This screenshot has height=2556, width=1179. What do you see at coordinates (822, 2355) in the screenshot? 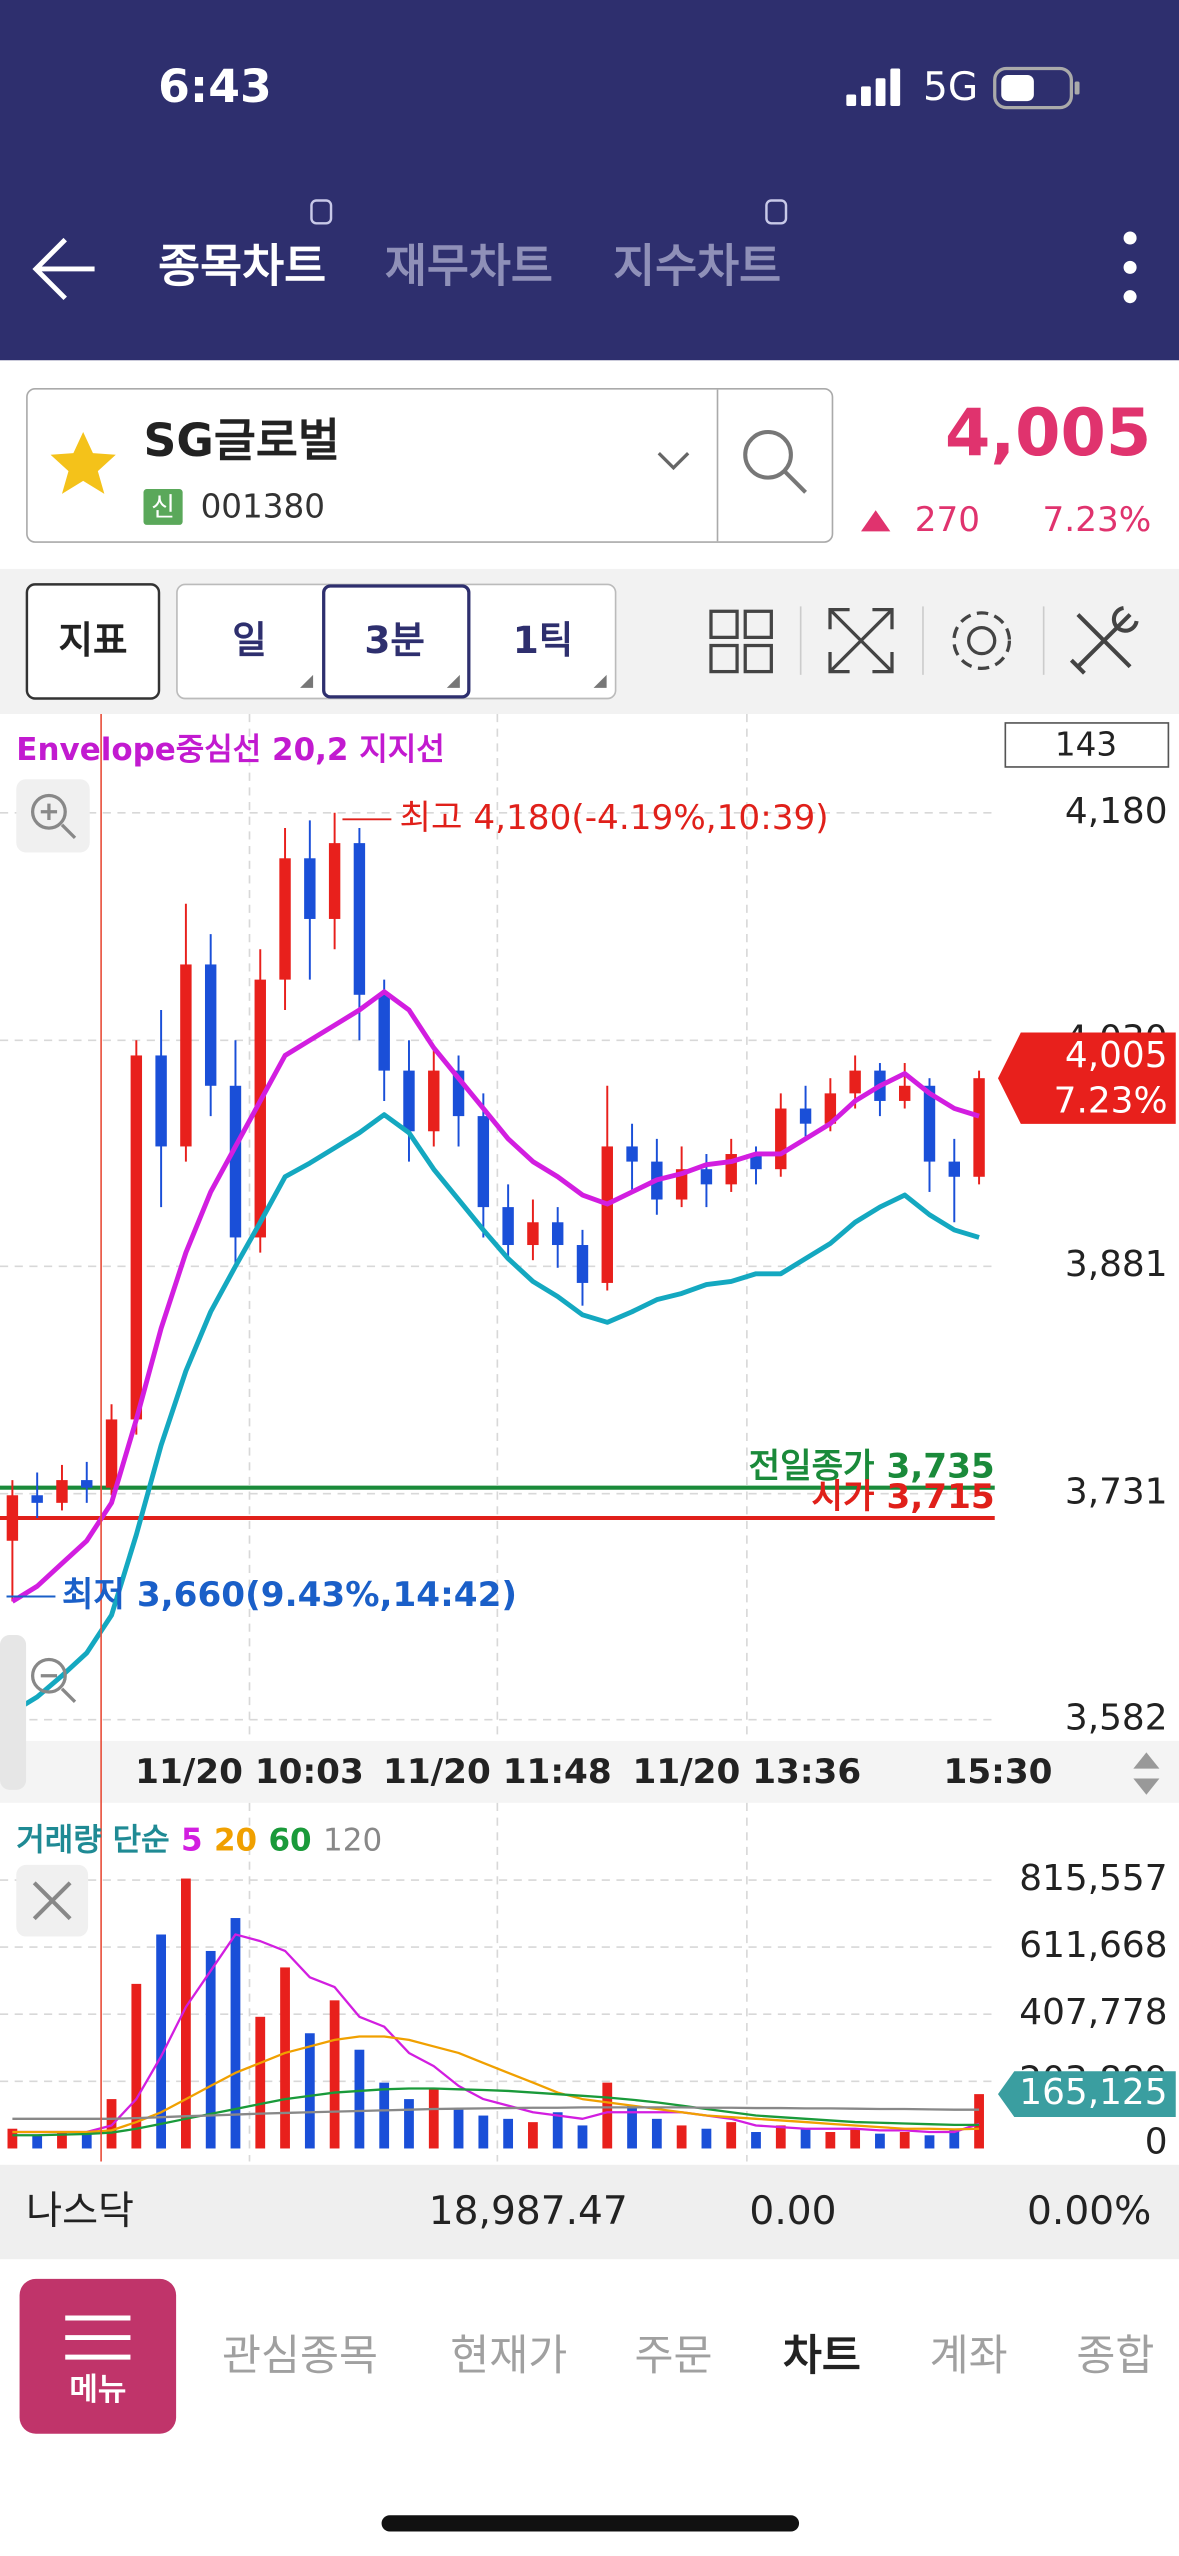
I see `nav-item-active: 차트` at bounding box center [822, 2355].